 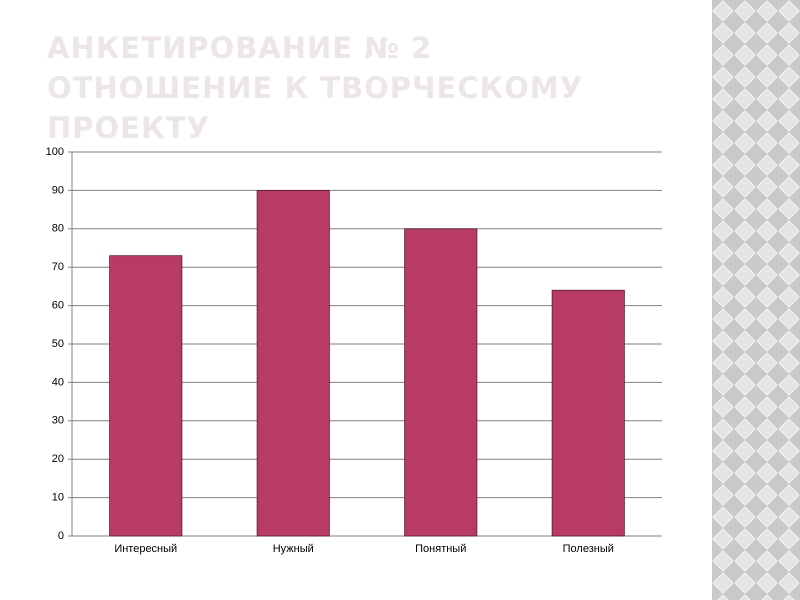 I want to click on checker-pattern, so click(x=756, y=300).